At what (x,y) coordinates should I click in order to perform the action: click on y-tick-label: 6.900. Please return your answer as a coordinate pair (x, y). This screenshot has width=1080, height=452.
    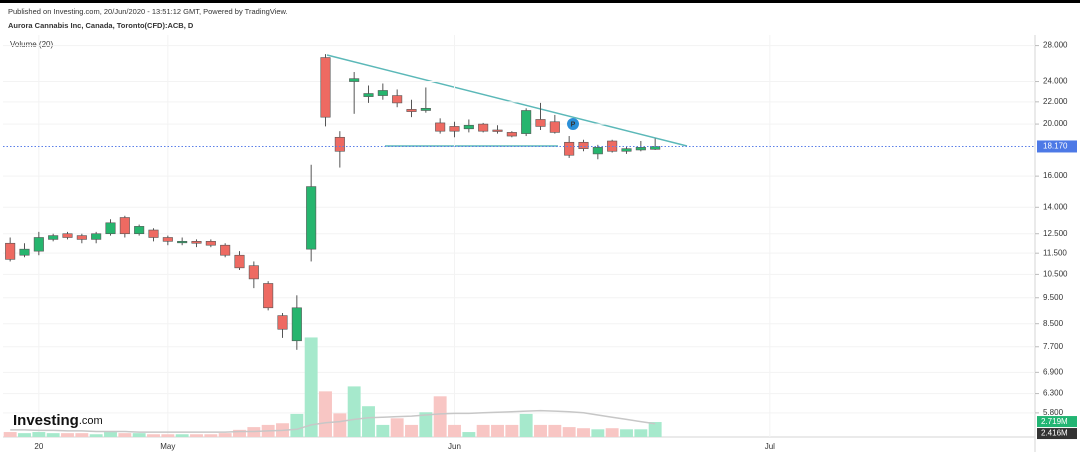
    Looking at the image, I should click on (1053, 371).